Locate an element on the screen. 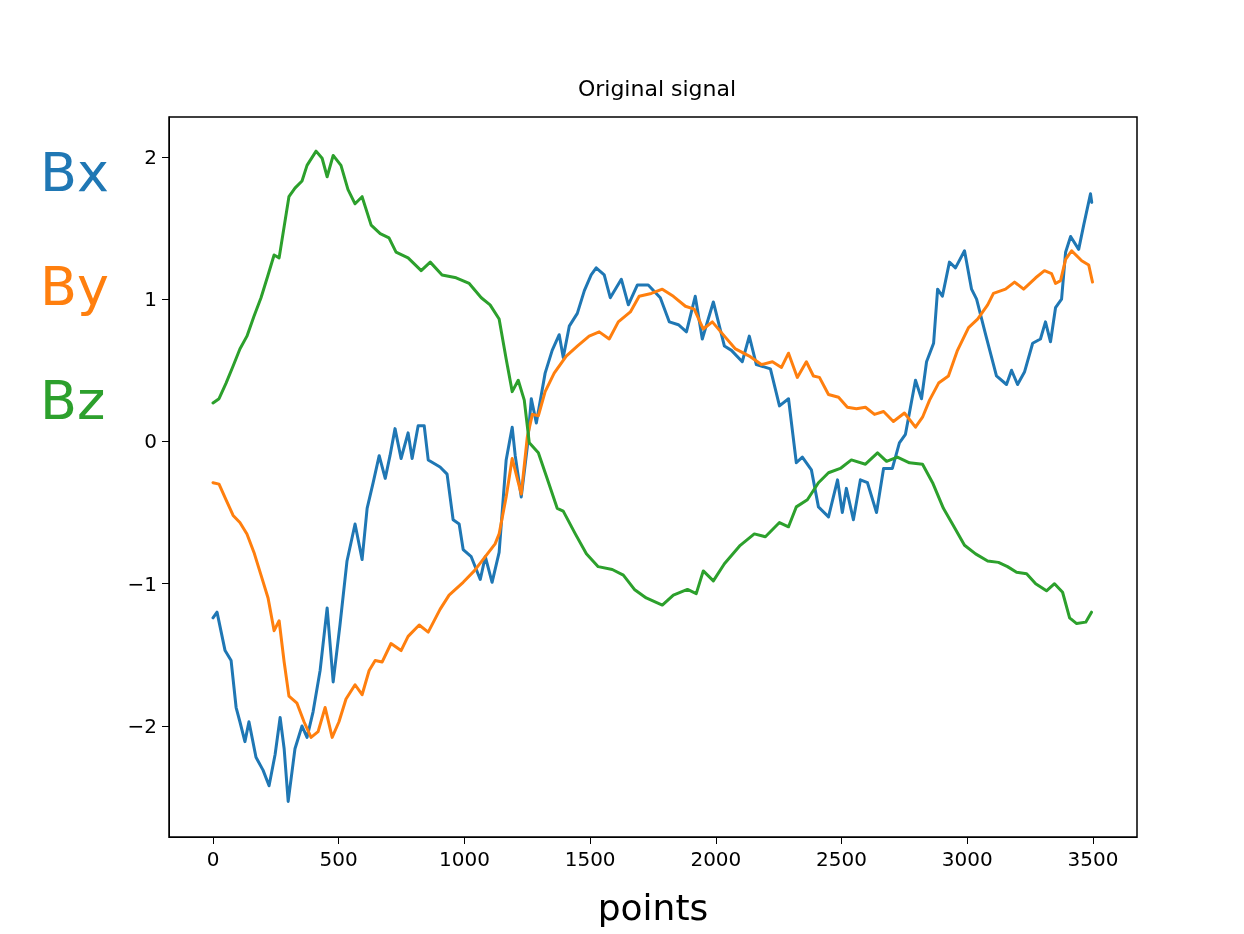 Image resolution: width=1244 pixels, height=934 pixels. series-label: Bz is located at coordinates (73, 400).